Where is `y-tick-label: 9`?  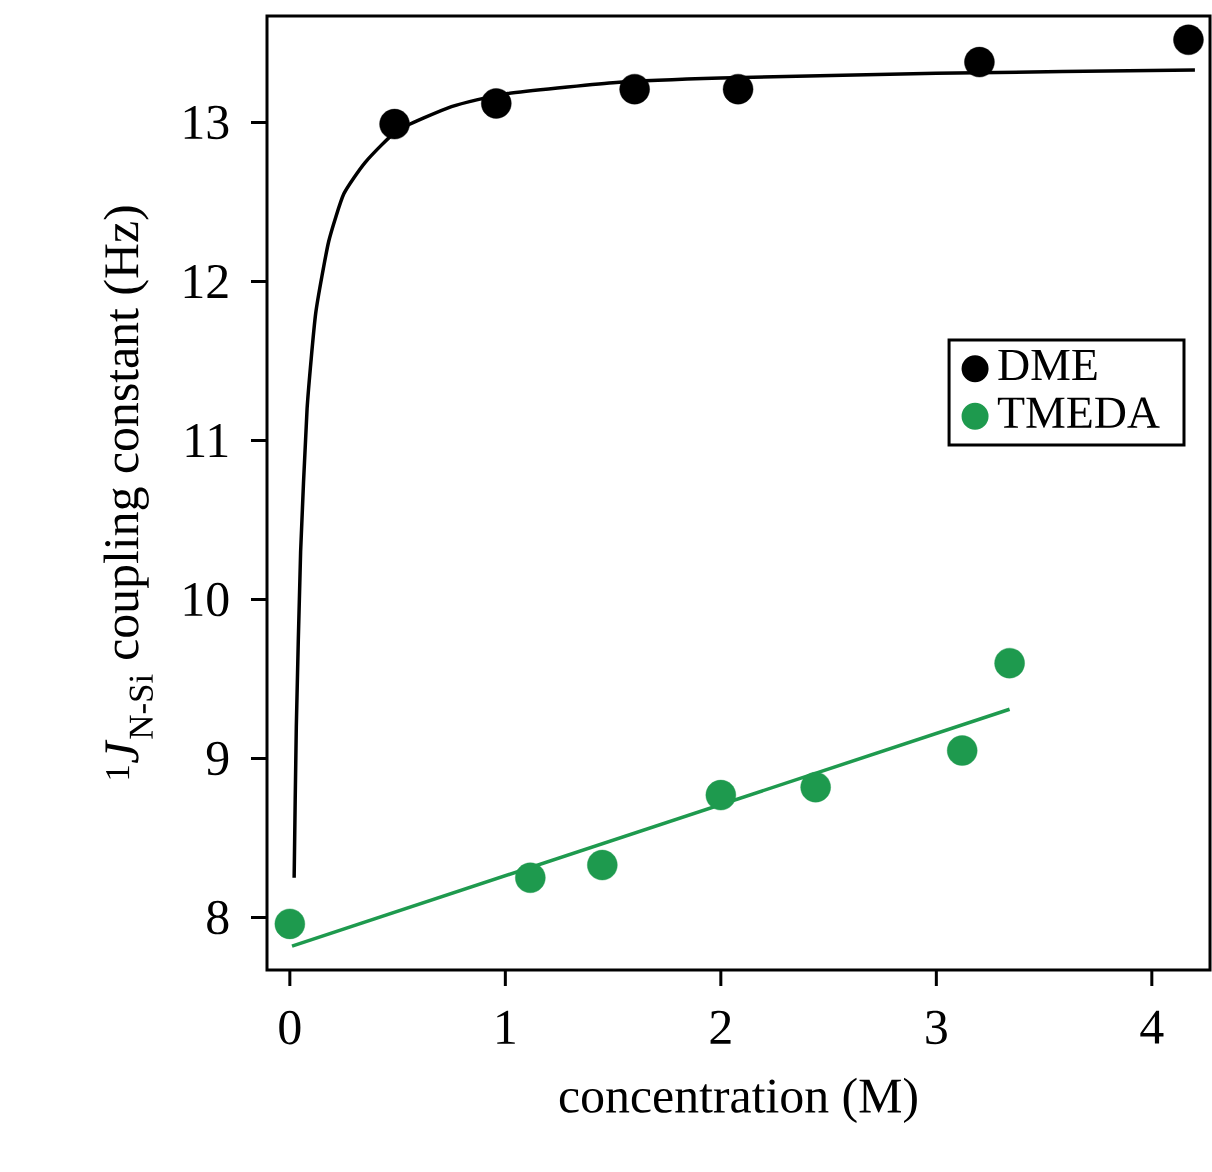 y-tick-label: 9 is located at coordinates (217, 758).